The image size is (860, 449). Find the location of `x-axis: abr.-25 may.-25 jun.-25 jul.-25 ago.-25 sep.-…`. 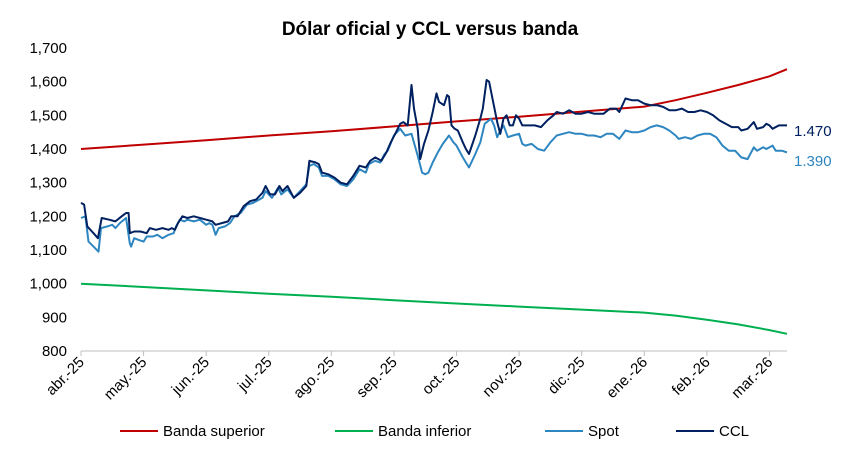

x-axis: abr.-25 may.-25 jun.-25 jul.-25 ago.-25 sep.-… is located at coordinates (415, 377).